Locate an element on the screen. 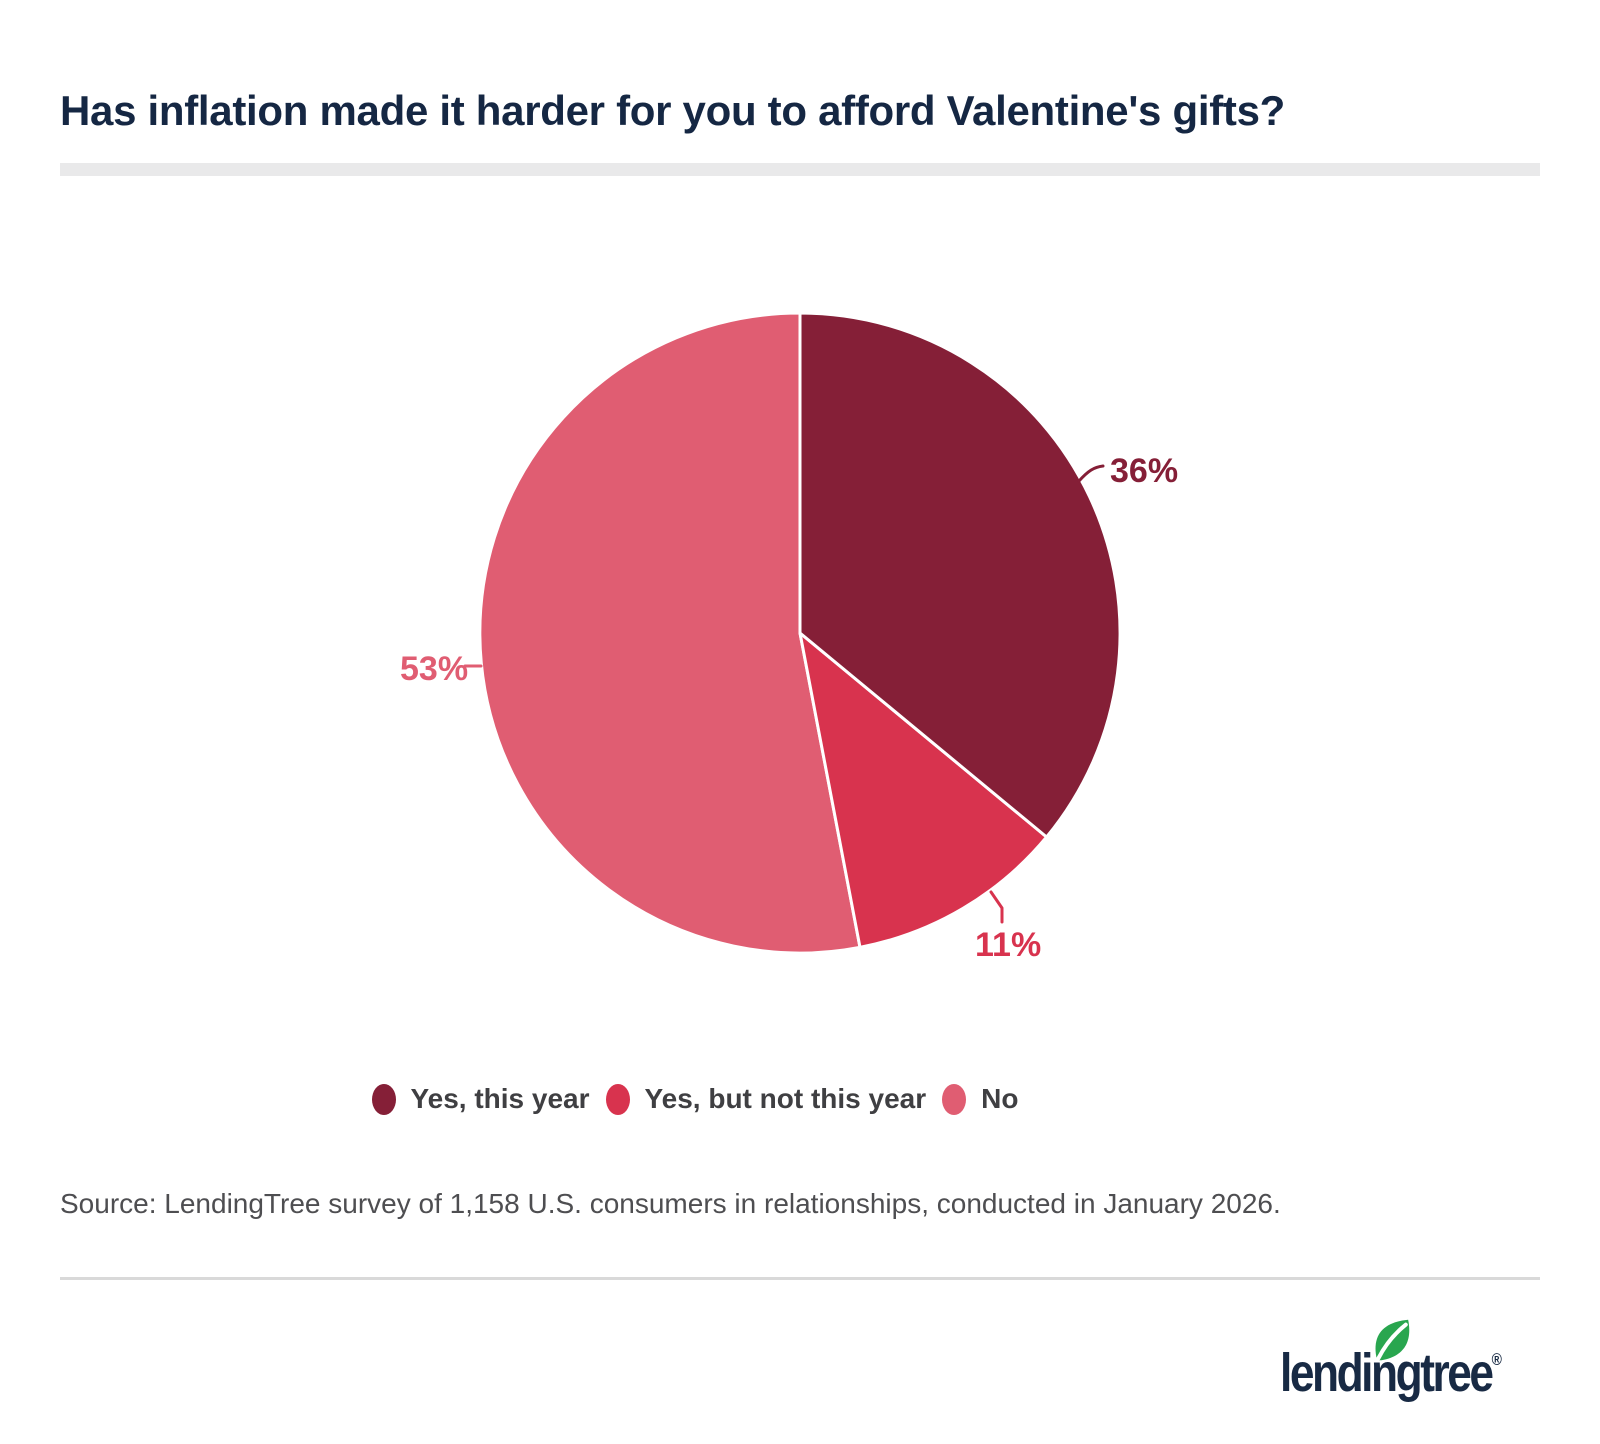 The width and height of the screenshot is (1600, 1444). legend-item-yes-this-year: Yes, this year is located at coordinates (480, 1099).